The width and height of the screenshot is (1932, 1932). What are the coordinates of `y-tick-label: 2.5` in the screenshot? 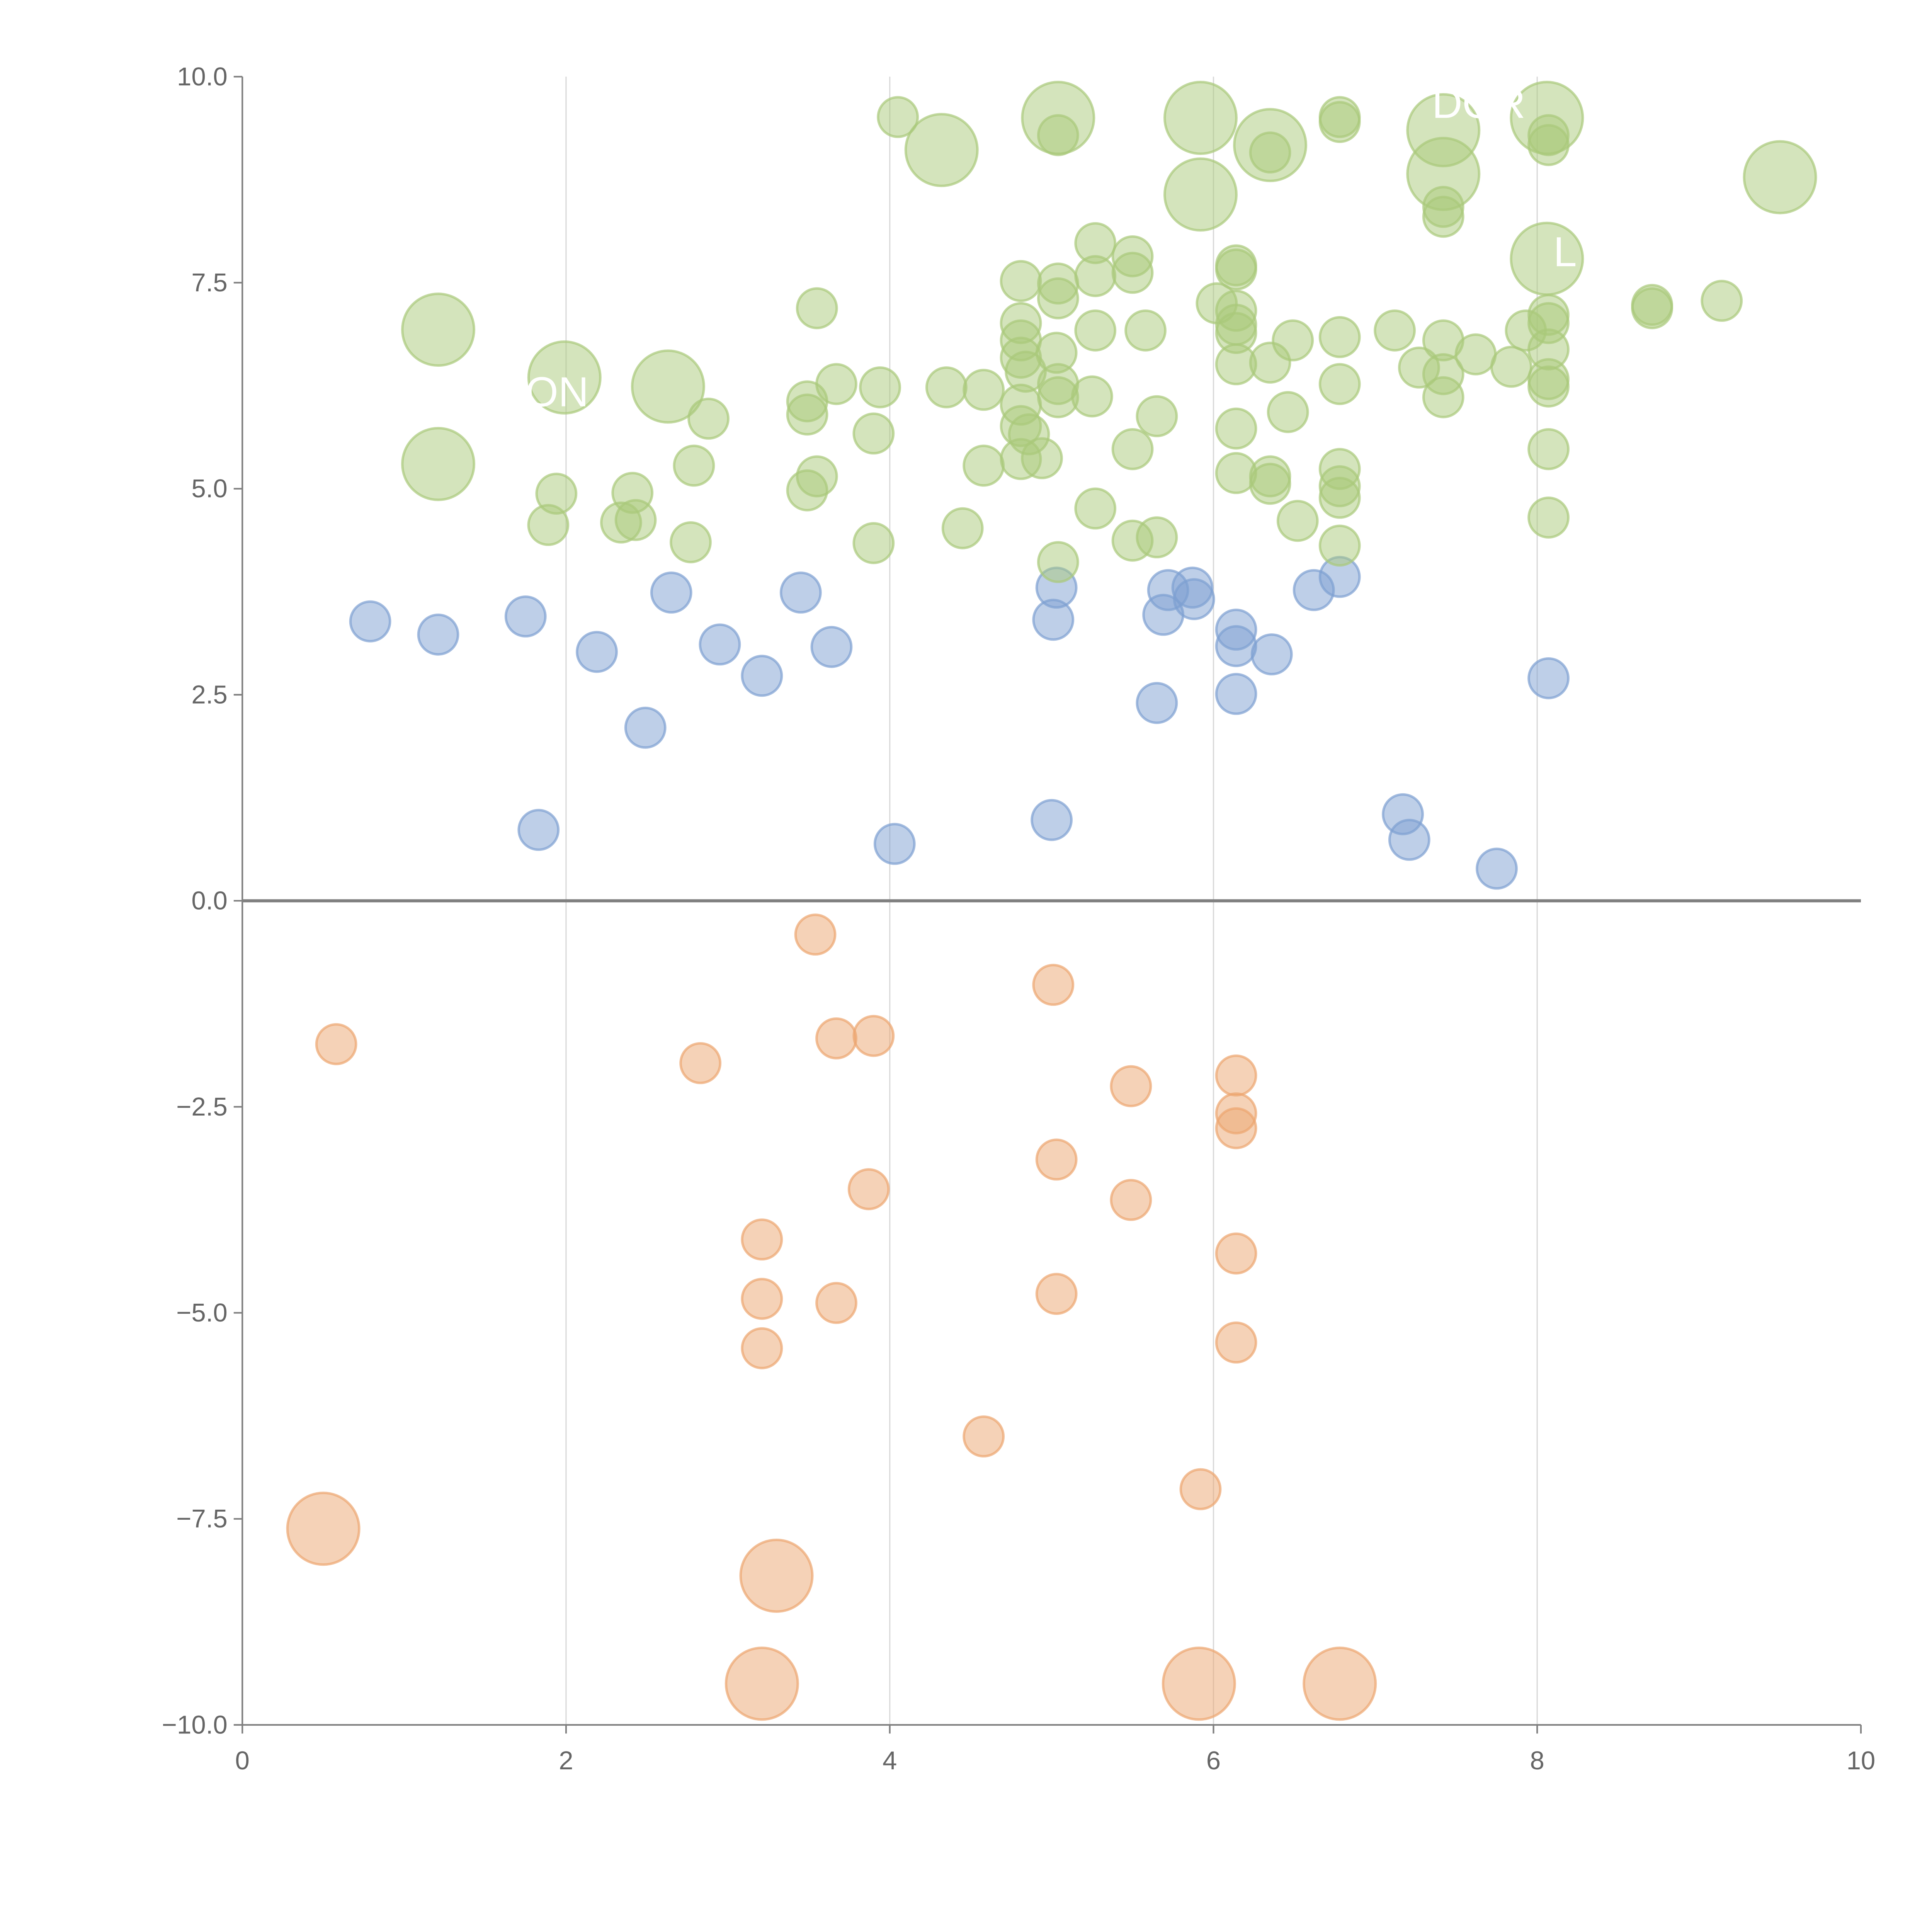 It's located at (209, 695).